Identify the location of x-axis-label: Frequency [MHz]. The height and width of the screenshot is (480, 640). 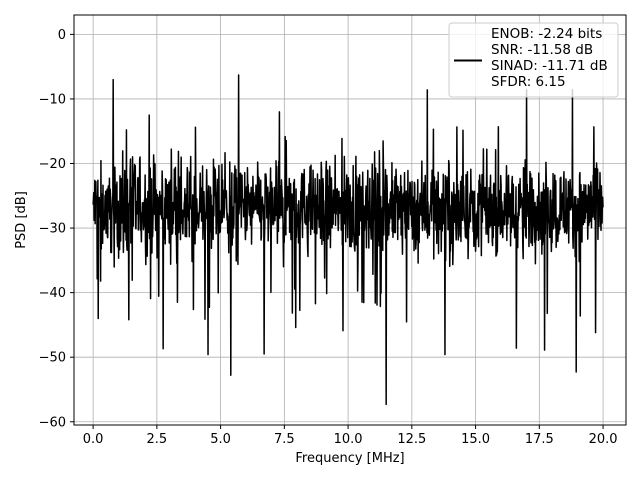
(349, 458).